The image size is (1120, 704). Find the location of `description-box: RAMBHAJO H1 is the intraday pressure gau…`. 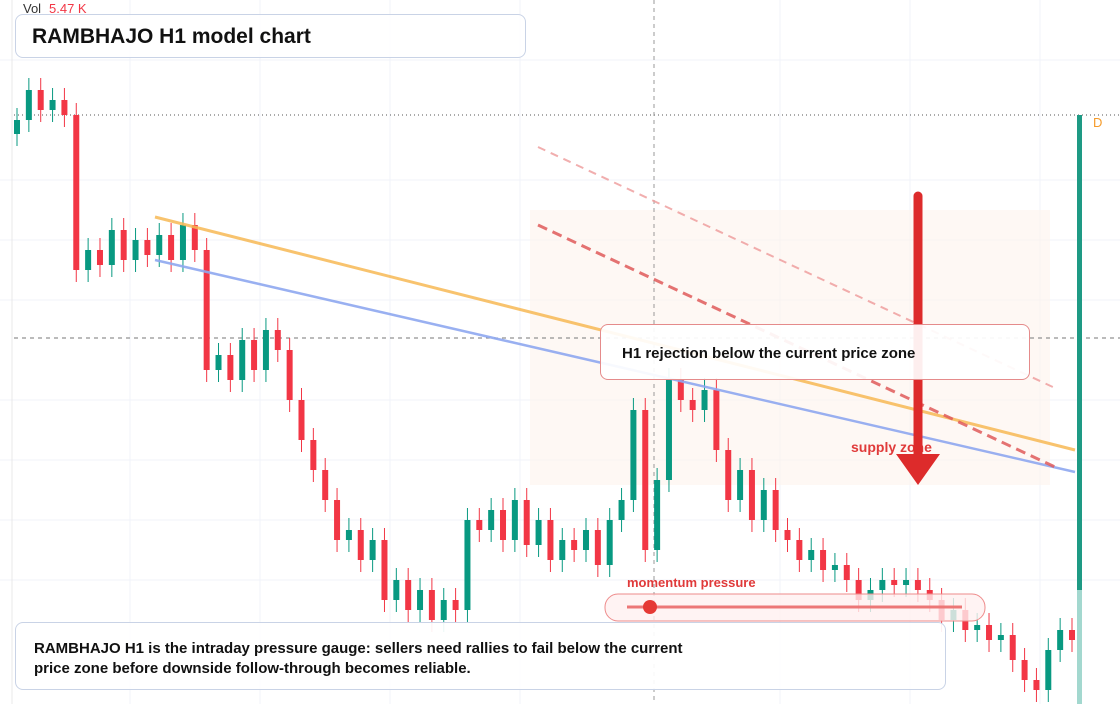

description-box: RAMBHAJO H1 is the intraday pressure gau… is located at coordinates (480, 656).